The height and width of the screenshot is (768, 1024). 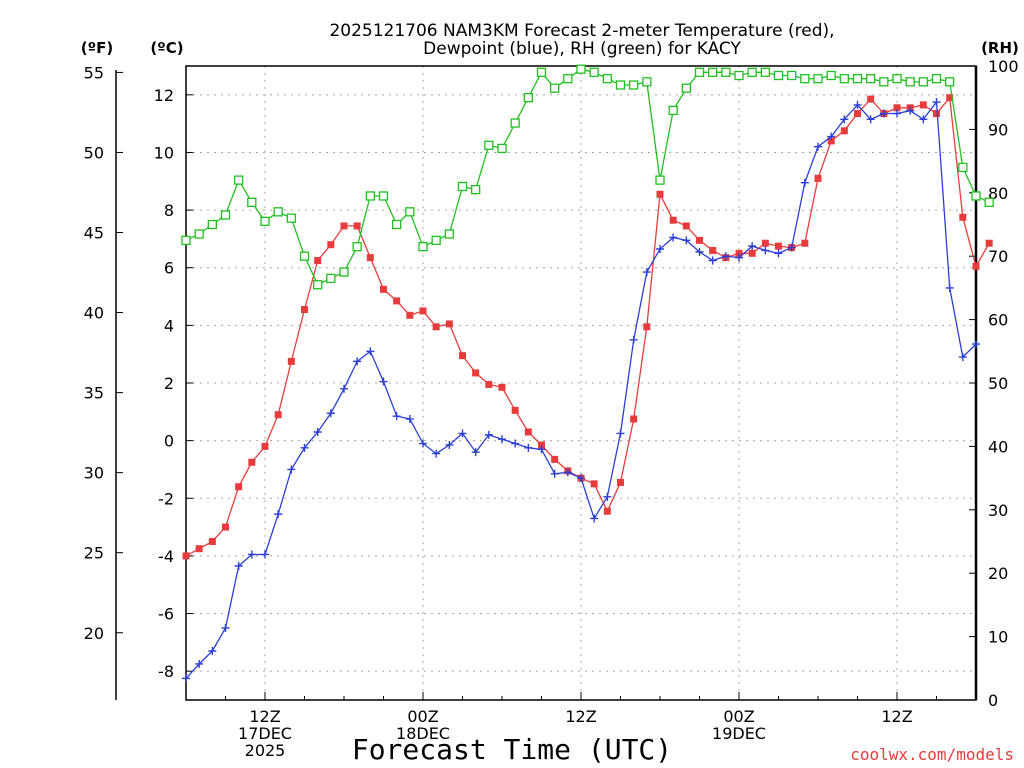 I want to click on fahrenheit-tick-label: 25, so click(x=94, y=553).